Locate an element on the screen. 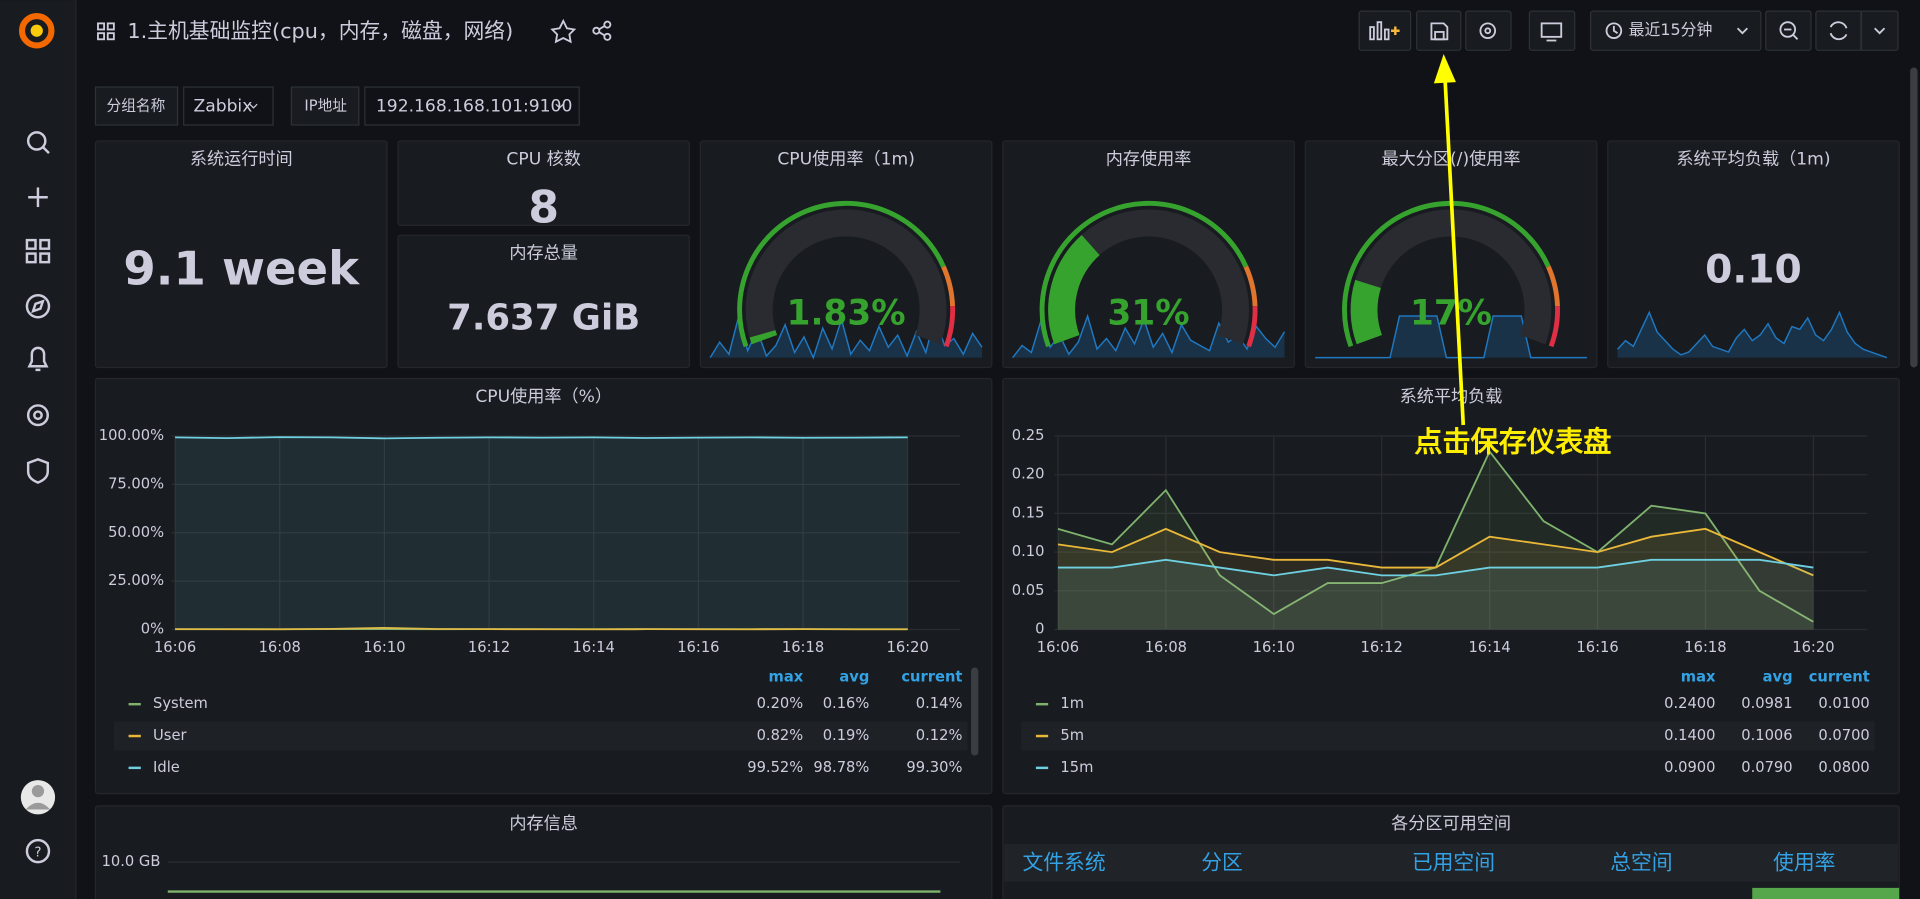  legend-value: 0.1400 is located at coordinates (1689, 735).